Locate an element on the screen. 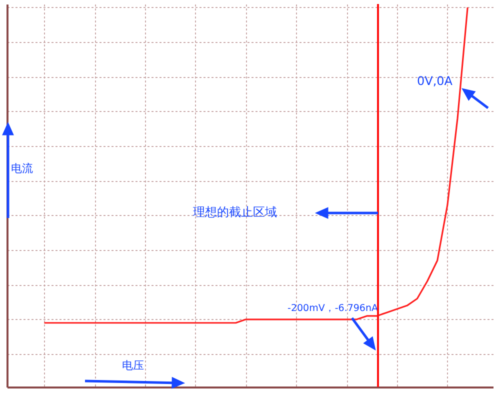 The image size is (500, 393). annotation: -200mV，-6.796nA is located at coordinates (333, 308).